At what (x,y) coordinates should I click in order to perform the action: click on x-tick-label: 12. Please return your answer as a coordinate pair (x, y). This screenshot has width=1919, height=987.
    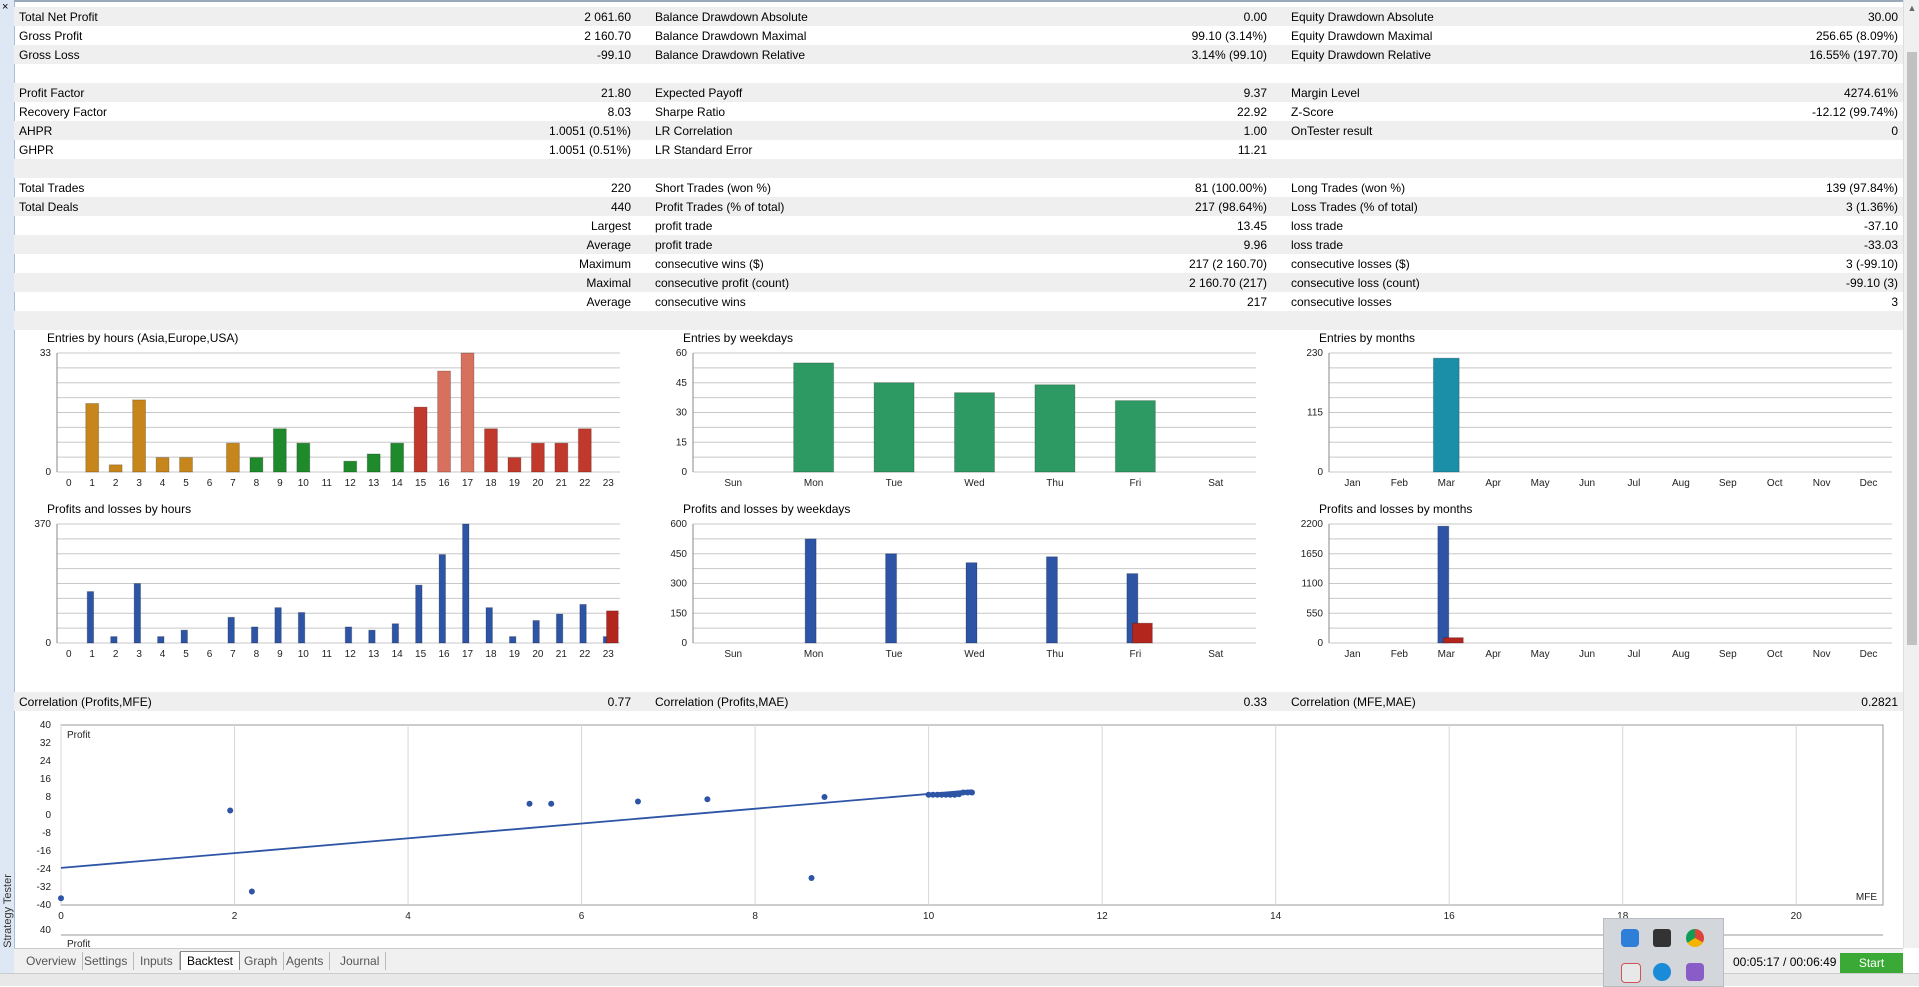
    Looking at the image, I should click on (351, 654).